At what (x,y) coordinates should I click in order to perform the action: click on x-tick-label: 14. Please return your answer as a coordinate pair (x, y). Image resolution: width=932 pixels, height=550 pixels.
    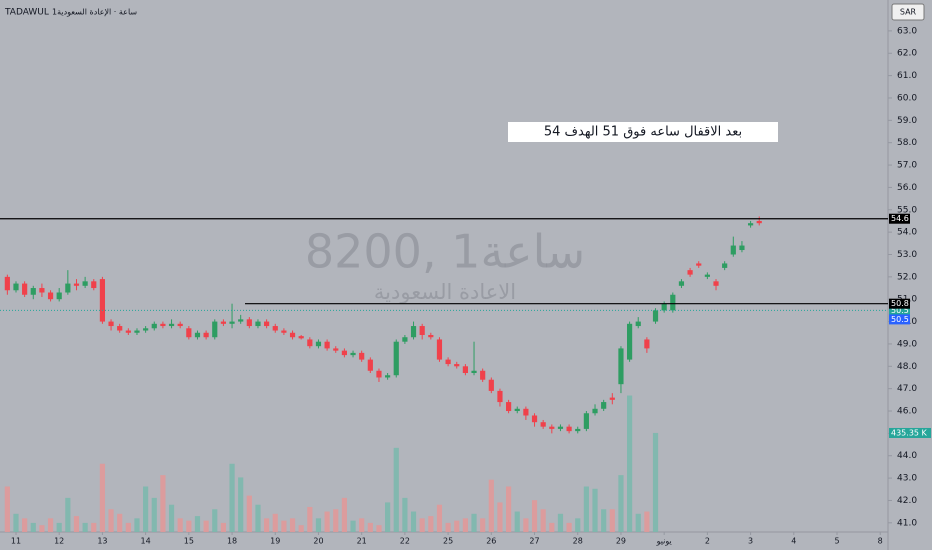
    Looking at the image, I should click on (146, 541).